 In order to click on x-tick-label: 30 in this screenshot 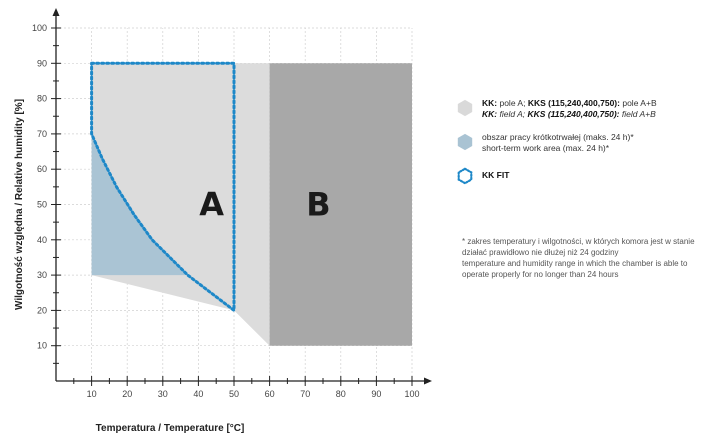, I will do `click(163, 394)`.